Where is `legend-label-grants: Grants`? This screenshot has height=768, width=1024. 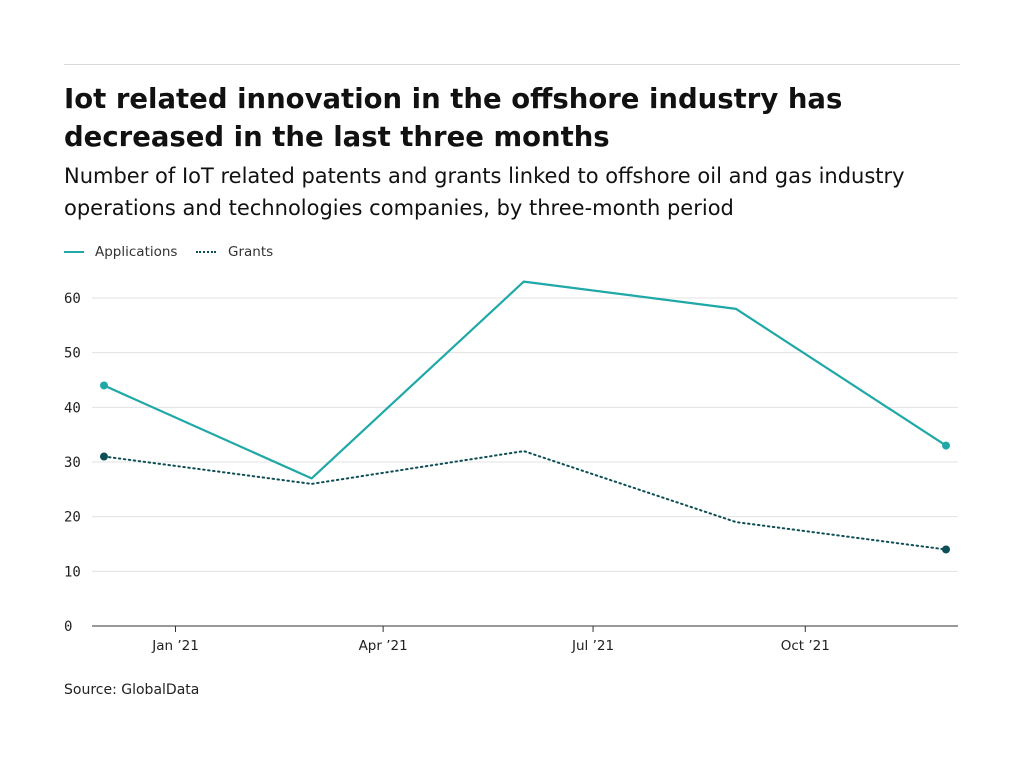 legend-label-grants: Grants is located at coordinates (251, 252).